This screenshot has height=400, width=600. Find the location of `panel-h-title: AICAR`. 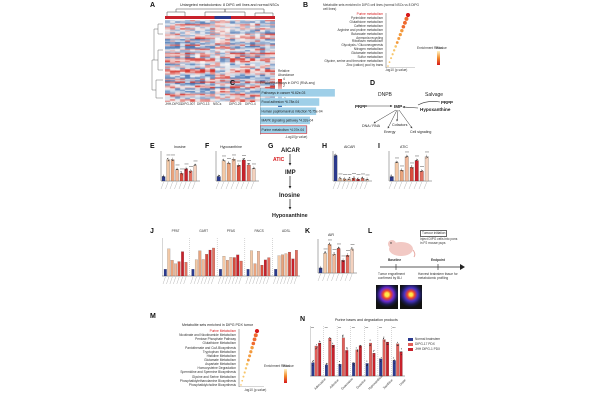

panel-h-title: AICAR is located at coordinates (349, 147).